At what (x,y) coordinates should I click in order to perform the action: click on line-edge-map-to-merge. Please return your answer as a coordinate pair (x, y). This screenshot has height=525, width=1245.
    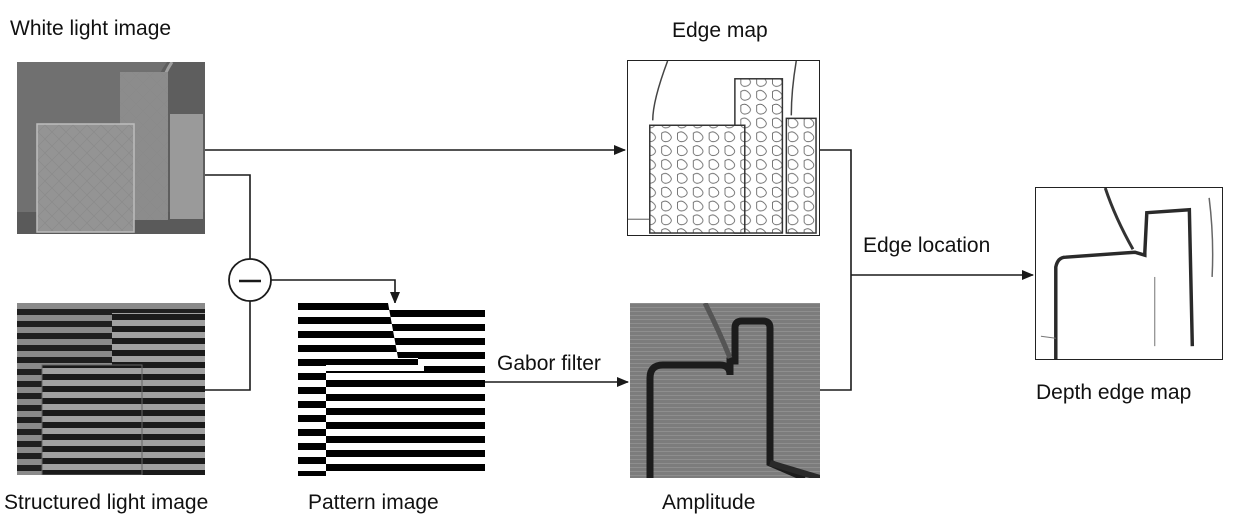
    Looking at the image, I should click on (836, 270).